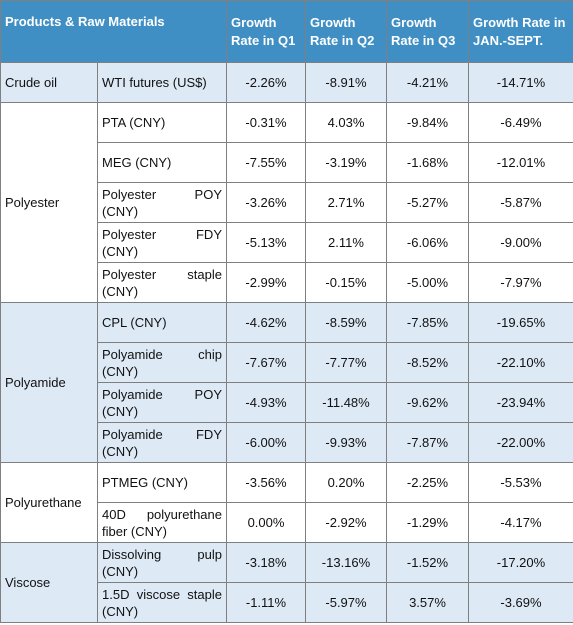  What do you see at coordinates (266, 562) in the screenshot?
I see `q1-value-cell: -3.18%` at bounding box center [266, 562].